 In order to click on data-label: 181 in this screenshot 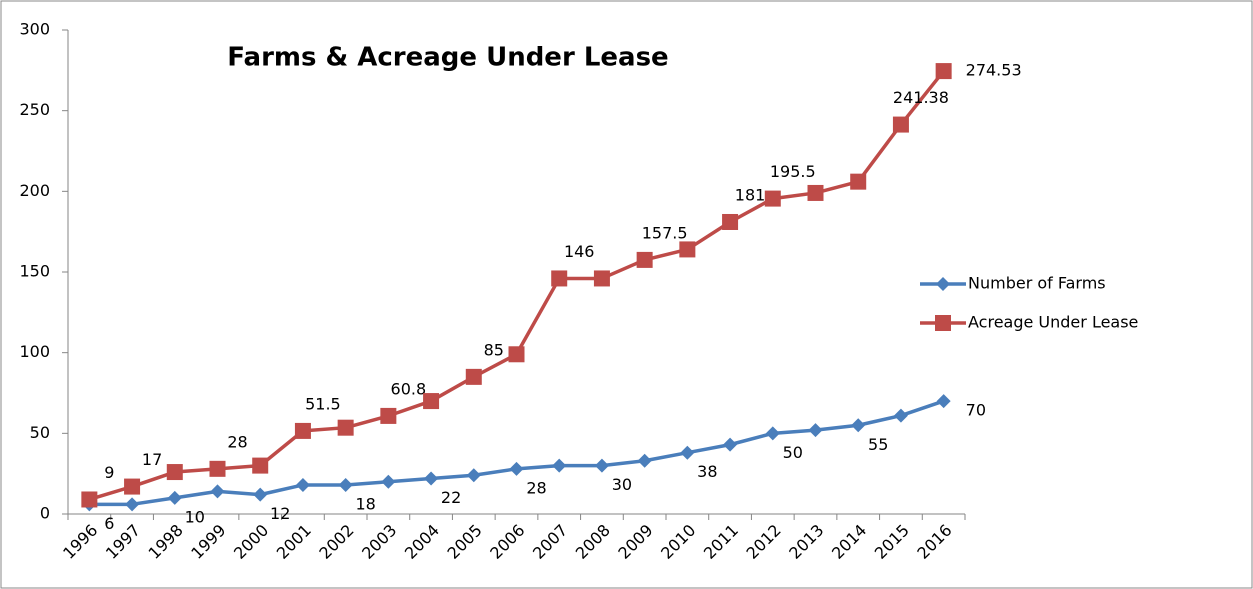, I will do `click(750, 194)`.